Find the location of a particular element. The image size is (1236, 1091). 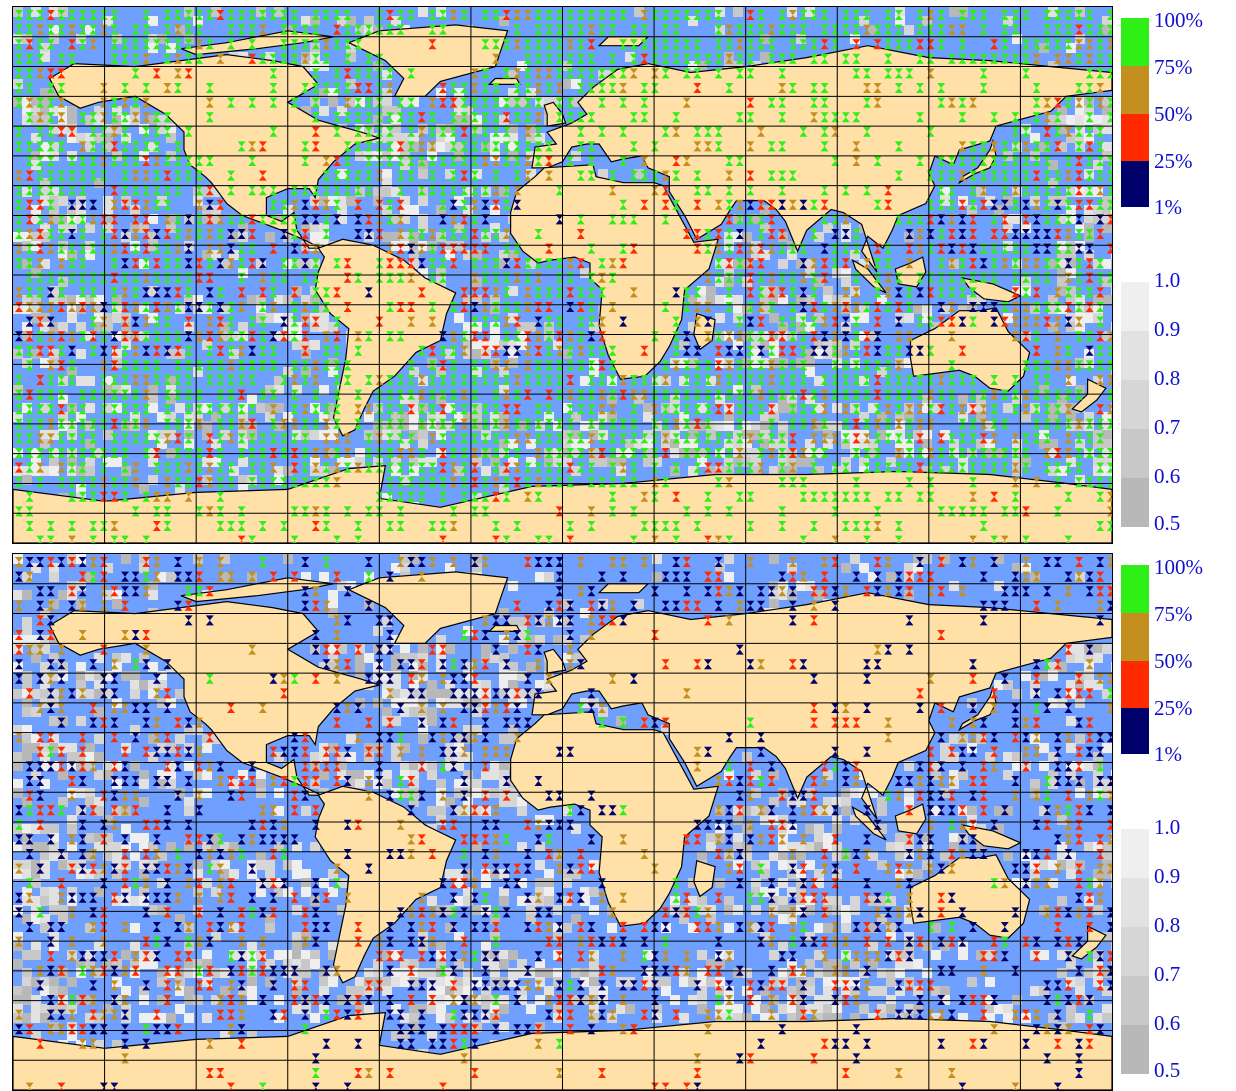

top-frequency-legend: 100% 75% 50% 25% 1% is located at coordinates (1178, 115).